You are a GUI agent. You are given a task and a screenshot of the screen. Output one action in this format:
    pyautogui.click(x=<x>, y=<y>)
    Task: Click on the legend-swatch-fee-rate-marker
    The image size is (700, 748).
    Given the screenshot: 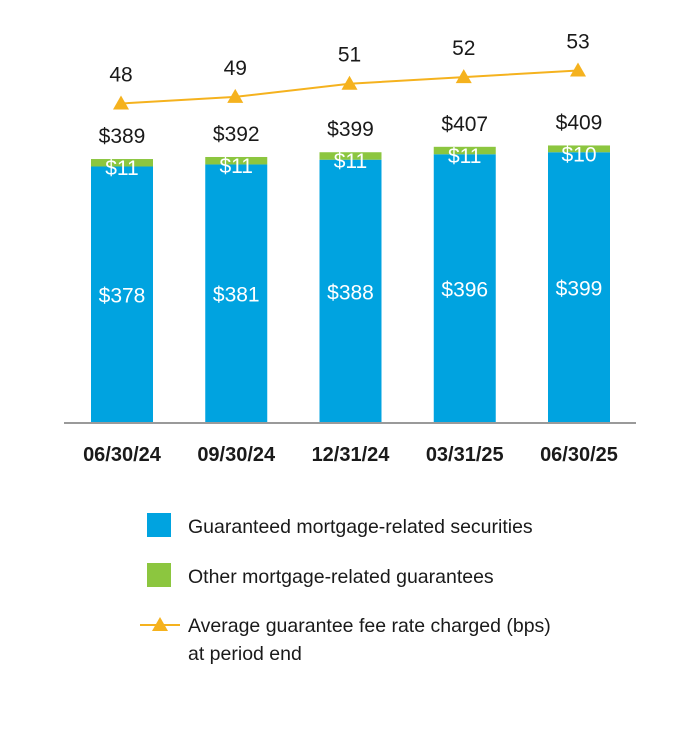 What is the action you would take?
    pyautogui.click(x=160, y=624)
    